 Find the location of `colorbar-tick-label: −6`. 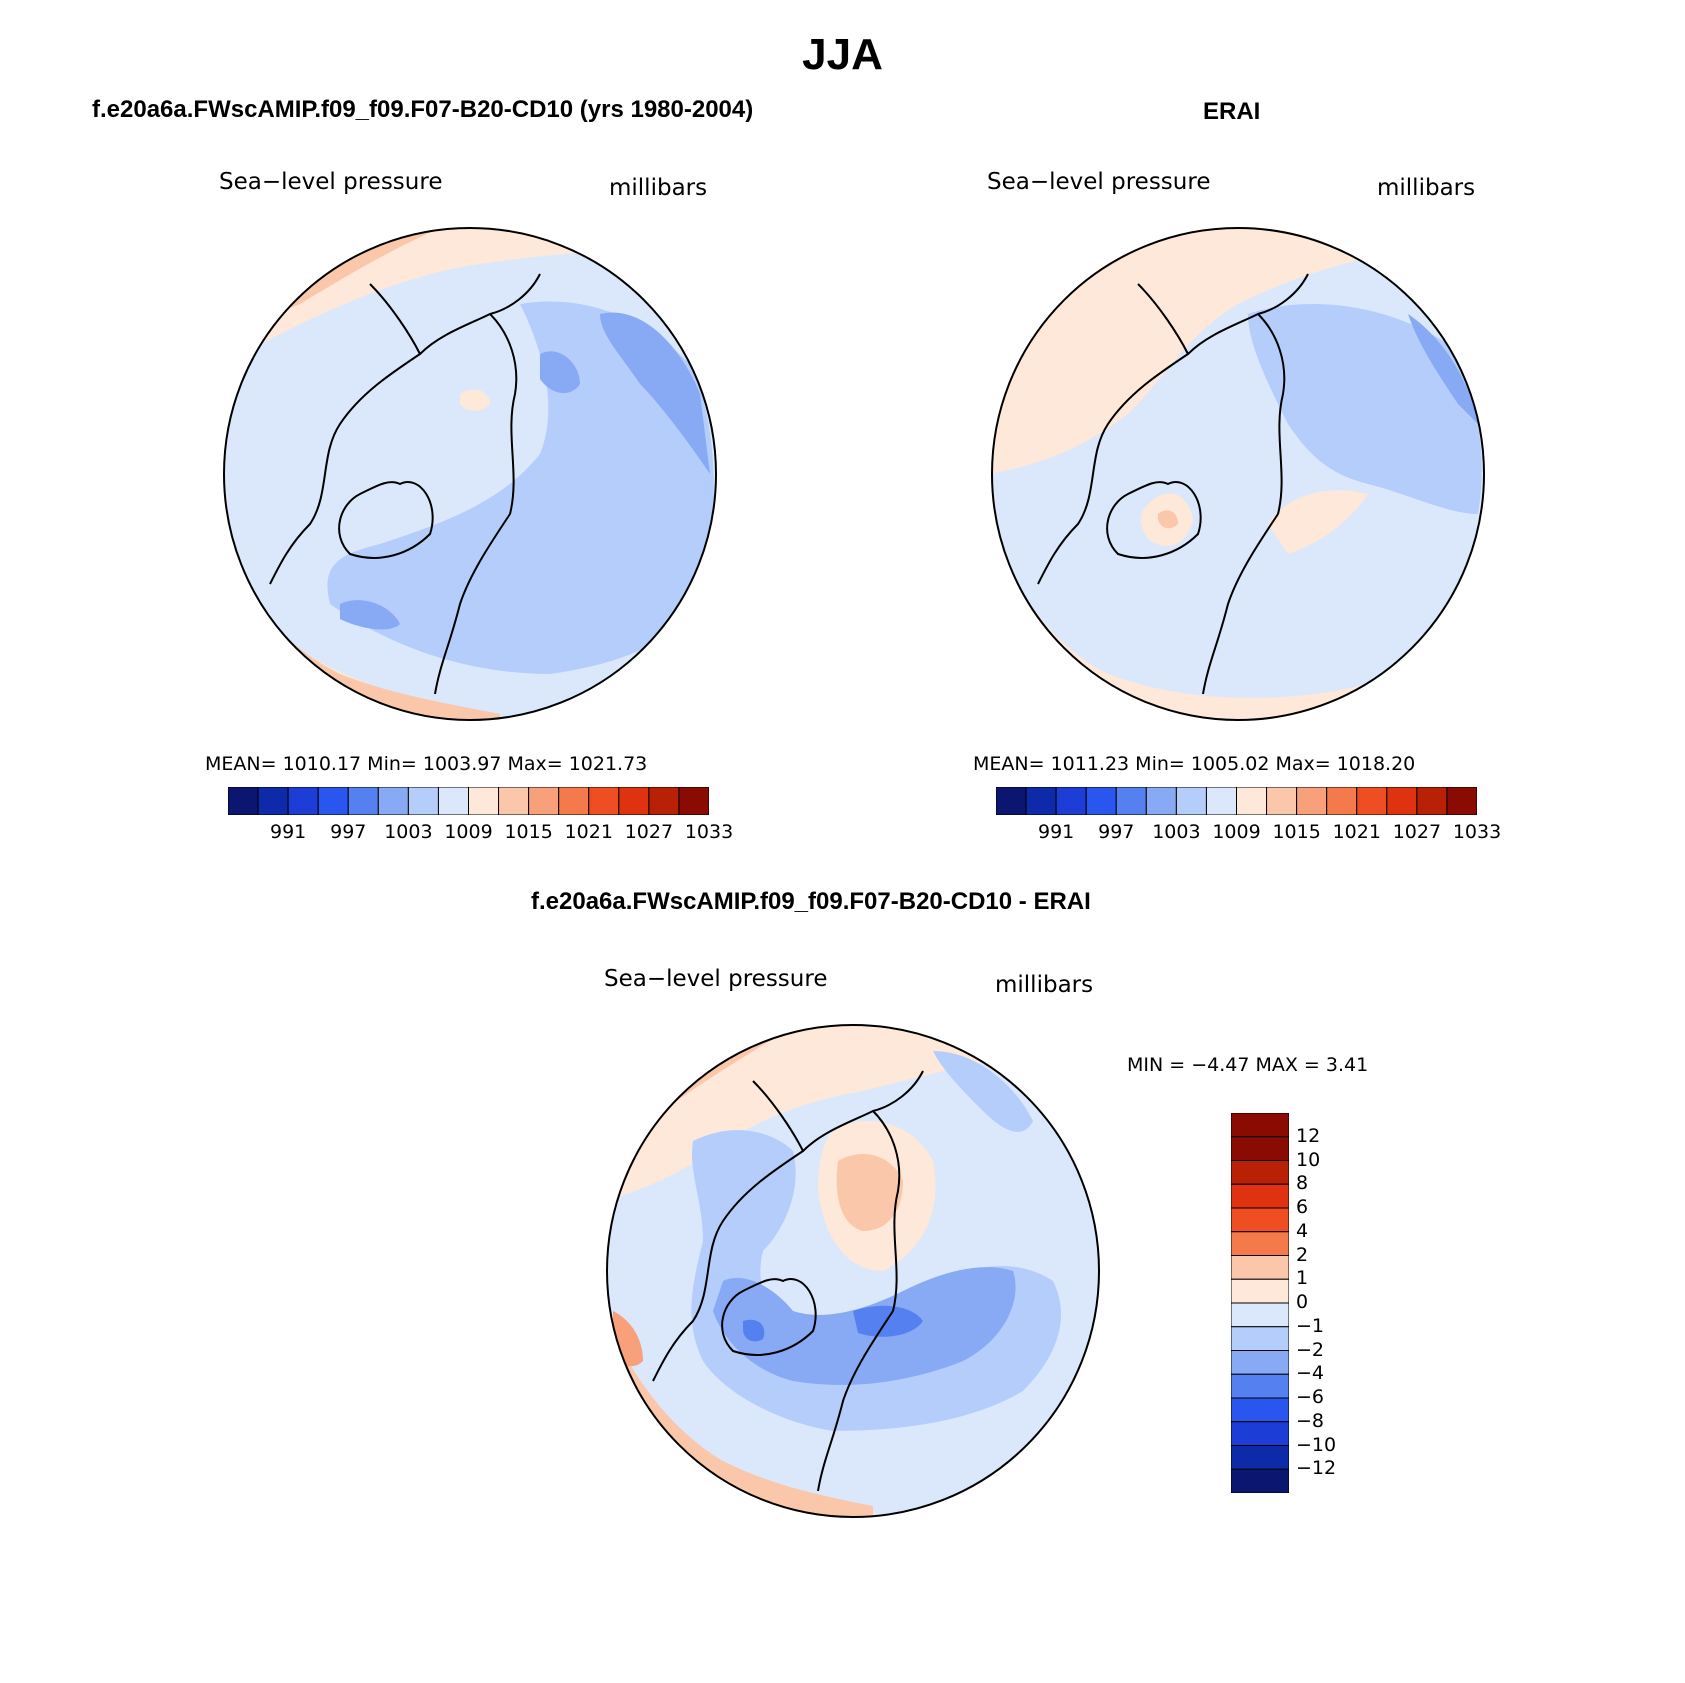

colorbar-tick-label: −6 is located at coordinates (1310, 1397).